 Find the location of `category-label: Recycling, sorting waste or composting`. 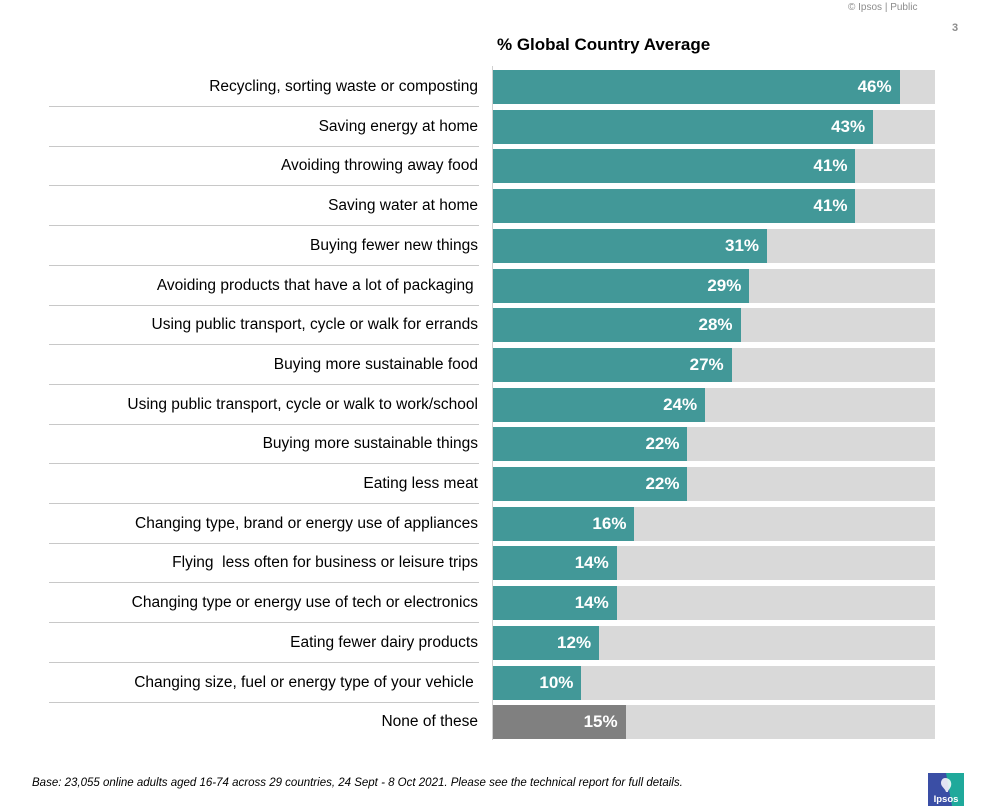

category-label: Recycling, sorting waste or composting is located at coordinates (343, 86).